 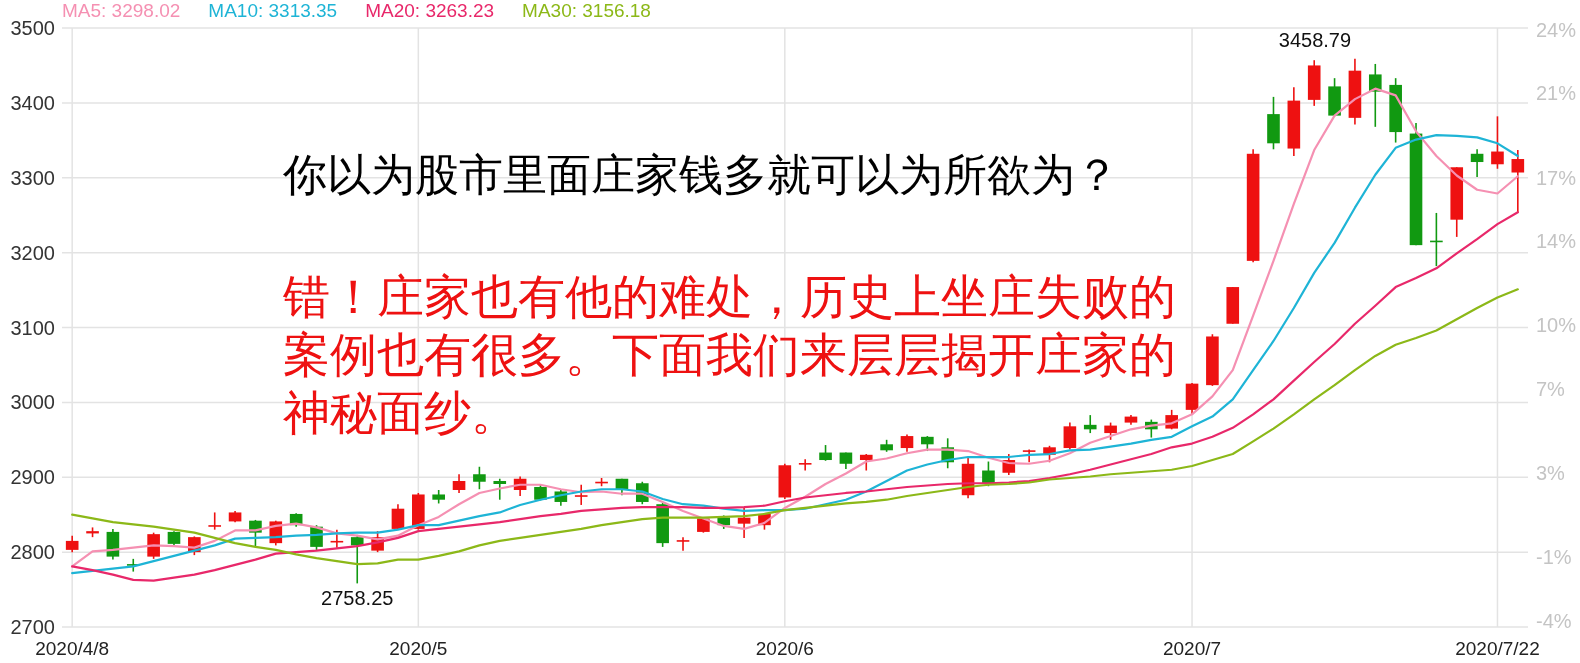 What do you see at coordinates (1556, 241) in the screenshot?
I see `y2-tick-label: 14%` at bounding box center [1556, 241].